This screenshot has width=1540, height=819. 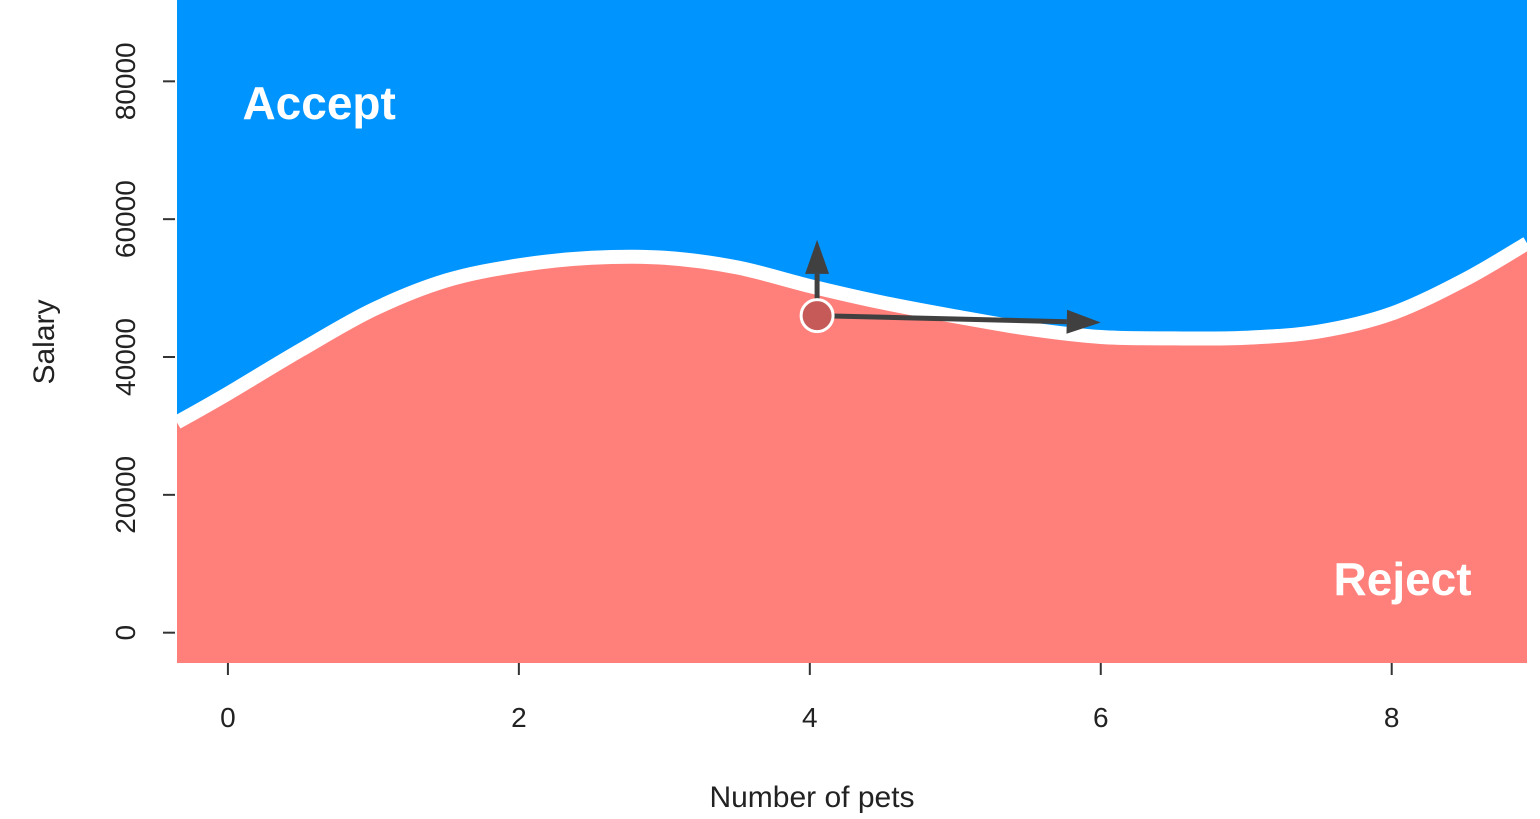 I want to click on y-tick-label: 80000, so click(x=125, y=81).